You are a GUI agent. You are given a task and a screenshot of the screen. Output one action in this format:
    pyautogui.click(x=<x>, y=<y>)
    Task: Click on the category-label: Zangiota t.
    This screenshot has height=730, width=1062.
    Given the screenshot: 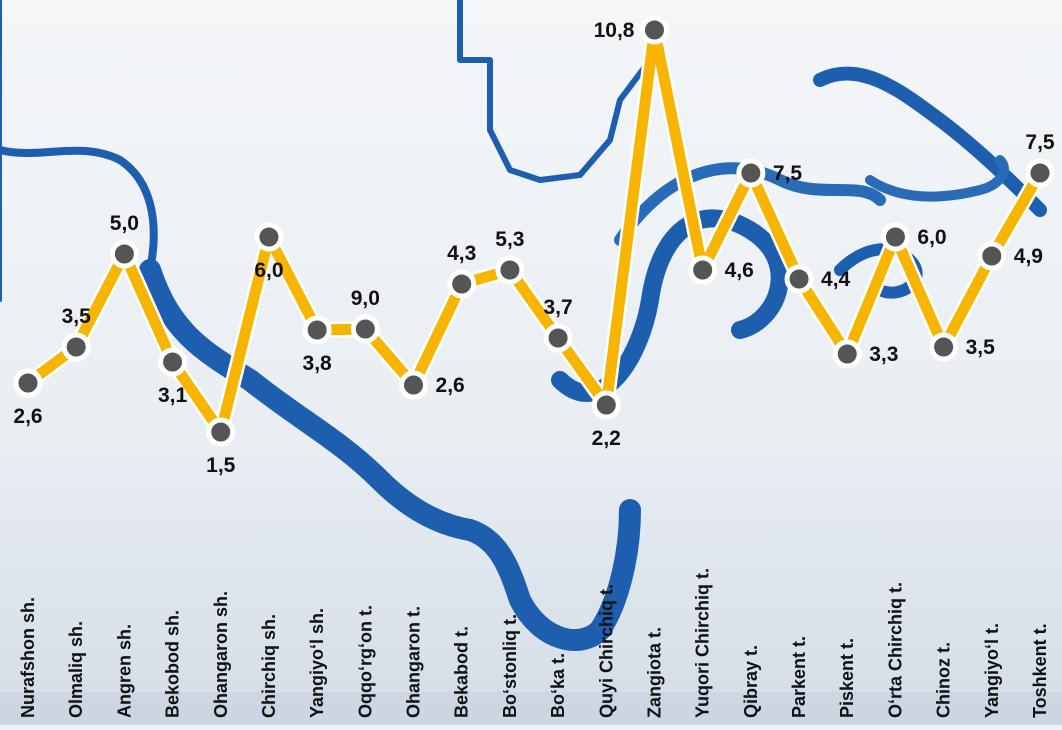 What is the action you would take?
    pyautogui.click(x=654, y=672)
    